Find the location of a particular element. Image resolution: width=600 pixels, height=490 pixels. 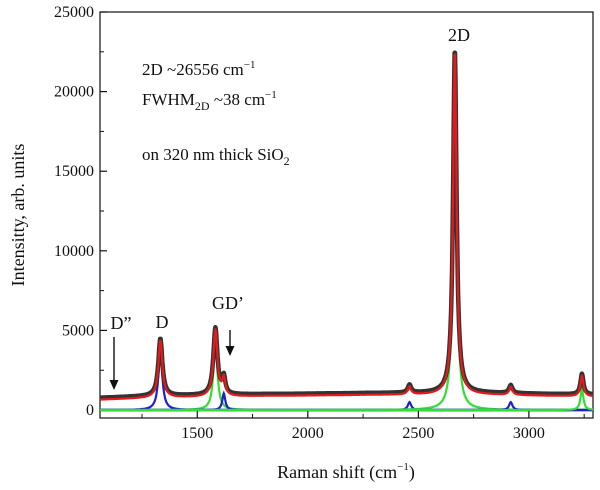

note-2d-fwhm: FWHM2D ~38 cm−1 is located at coordinates (209, 101).